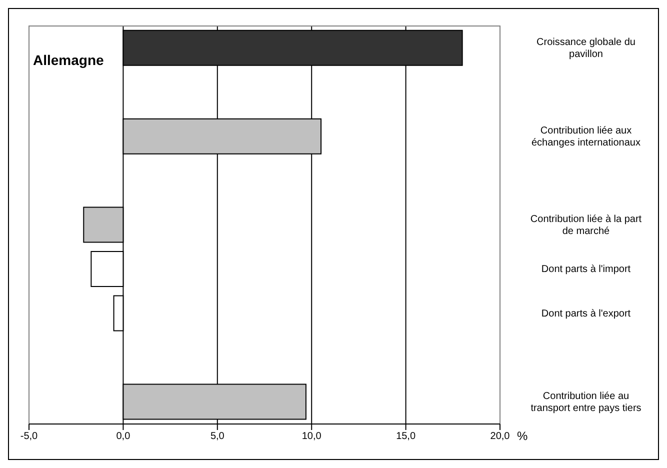 This screenshot has height=468, width=667. I want to click on text: Allemagne, so click(68, 60).